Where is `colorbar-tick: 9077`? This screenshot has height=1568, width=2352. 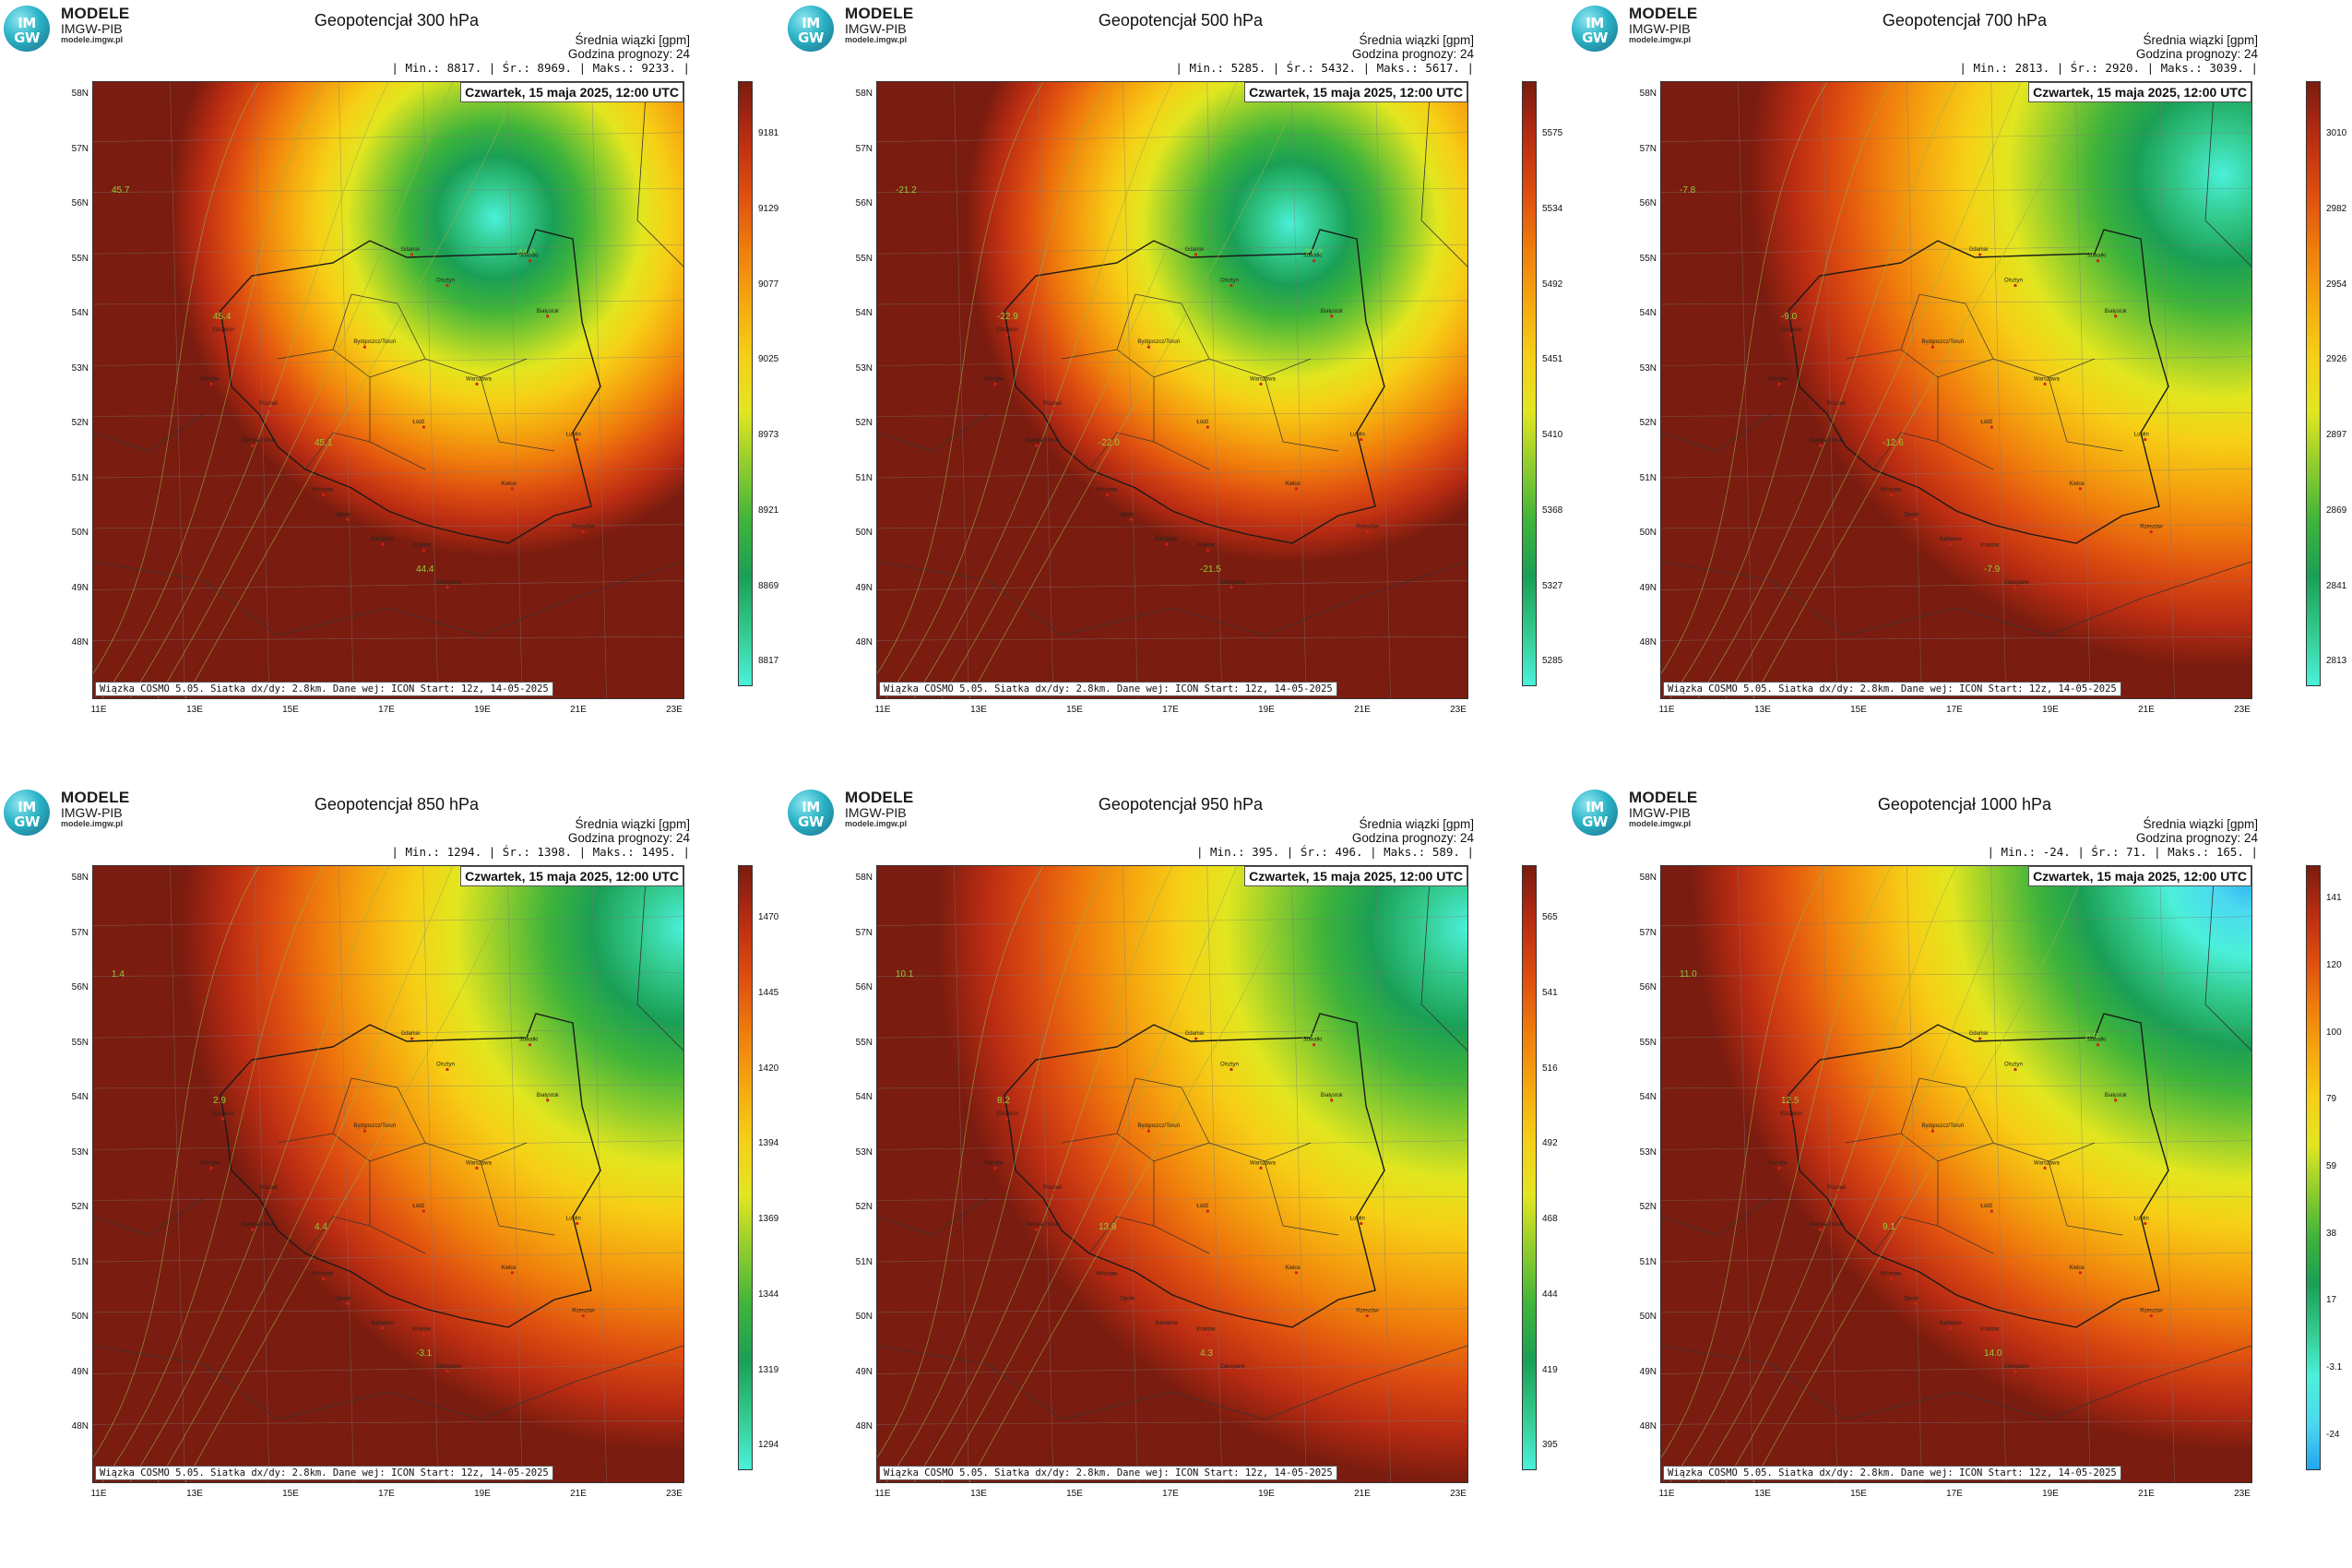 colorbar-tick: 9077 is located at coordinates (768, 284).